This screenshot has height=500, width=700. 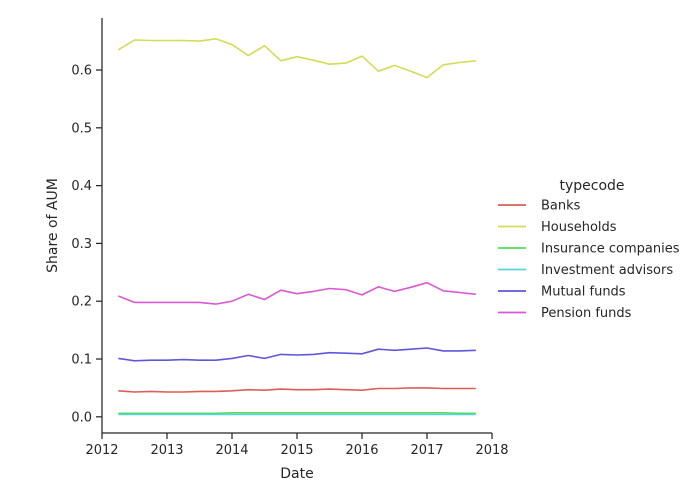 What do you see at coordinates (297, 354) in the screenshot?
I see `series-line-mutual-funds` at bounding box center [297, 354].